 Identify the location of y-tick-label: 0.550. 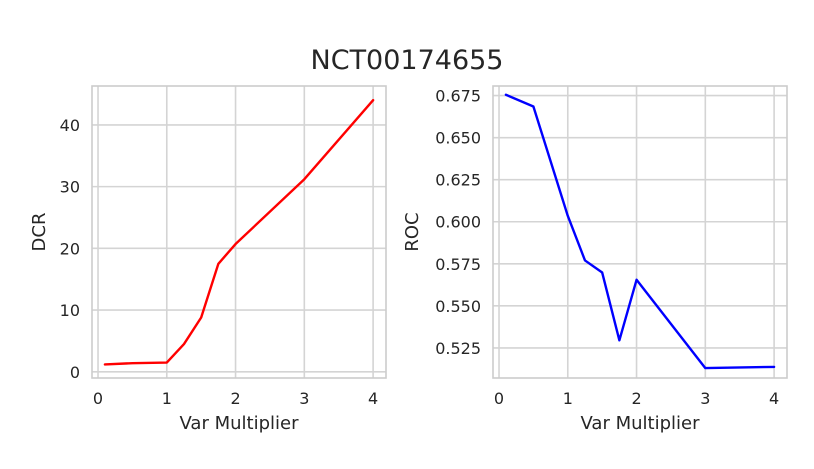
(458, 306).